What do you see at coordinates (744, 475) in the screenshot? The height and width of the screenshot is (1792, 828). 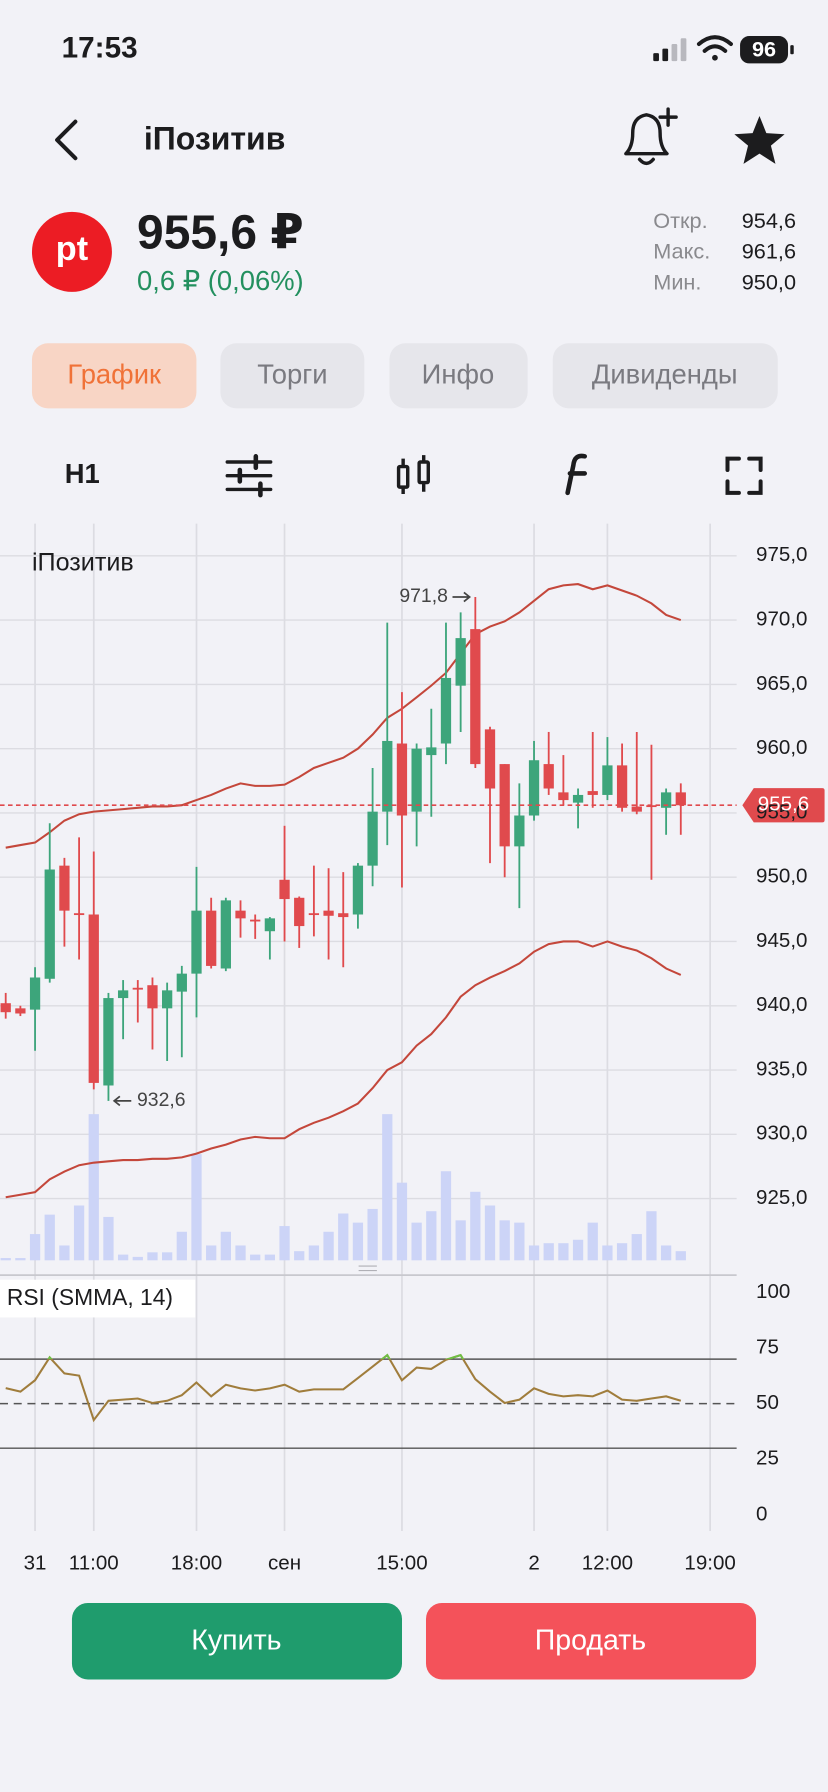 I see `fullscreen-button` at bounding box center [744, 475].